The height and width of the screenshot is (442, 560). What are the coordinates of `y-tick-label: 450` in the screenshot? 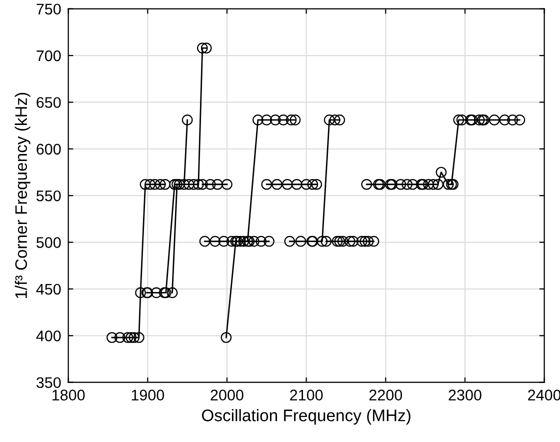 It's located at (48, 289).